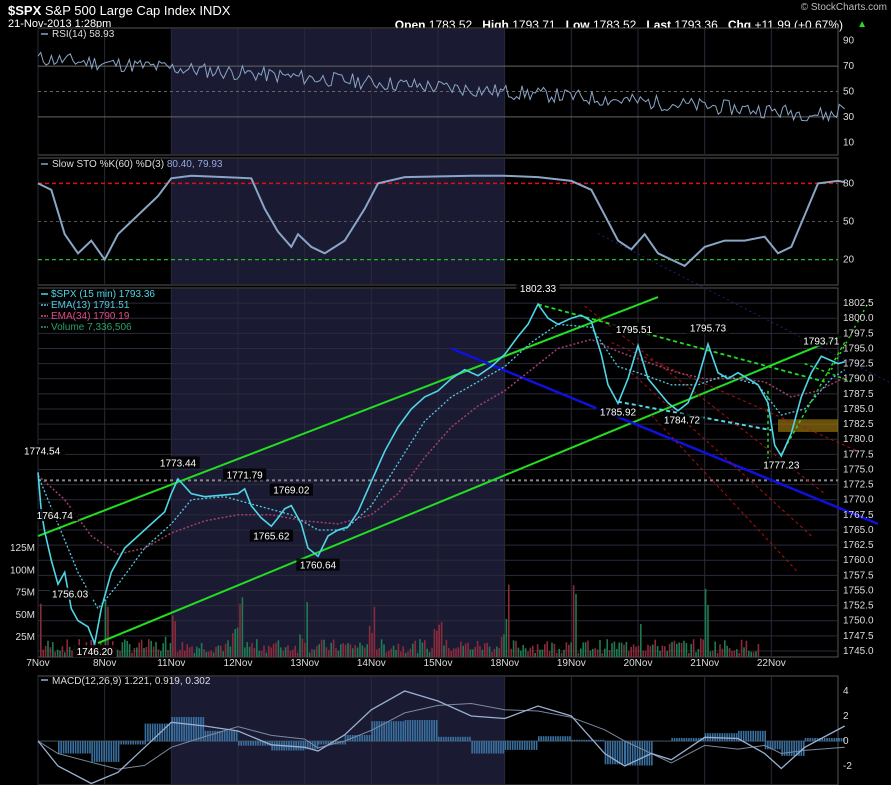  What do you see at coordinates (371, 663) in the screenshot?
I see `x-tick-label: 14Nov` at bounding box center [371, 663].